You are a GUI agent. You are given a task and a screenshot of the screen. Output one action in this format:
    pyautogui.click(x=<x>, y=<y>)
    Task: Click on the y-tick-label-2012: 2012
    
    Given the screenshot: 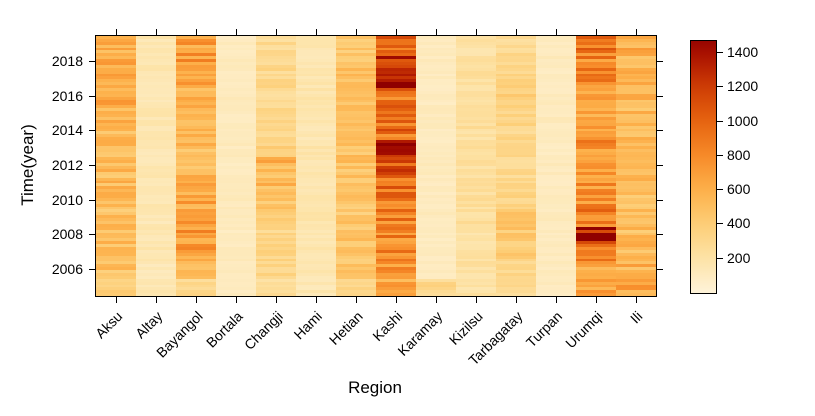 What is the action you would take?
    pyautogui.click(x=67, y=165)
    